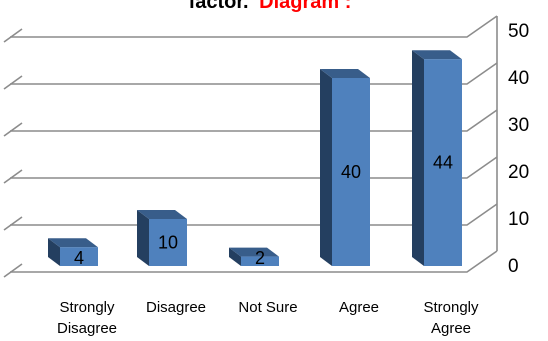 Image resolution: width=548 pixels, height=341 pixels. I want to click on bar: 40, so click(345, 167).